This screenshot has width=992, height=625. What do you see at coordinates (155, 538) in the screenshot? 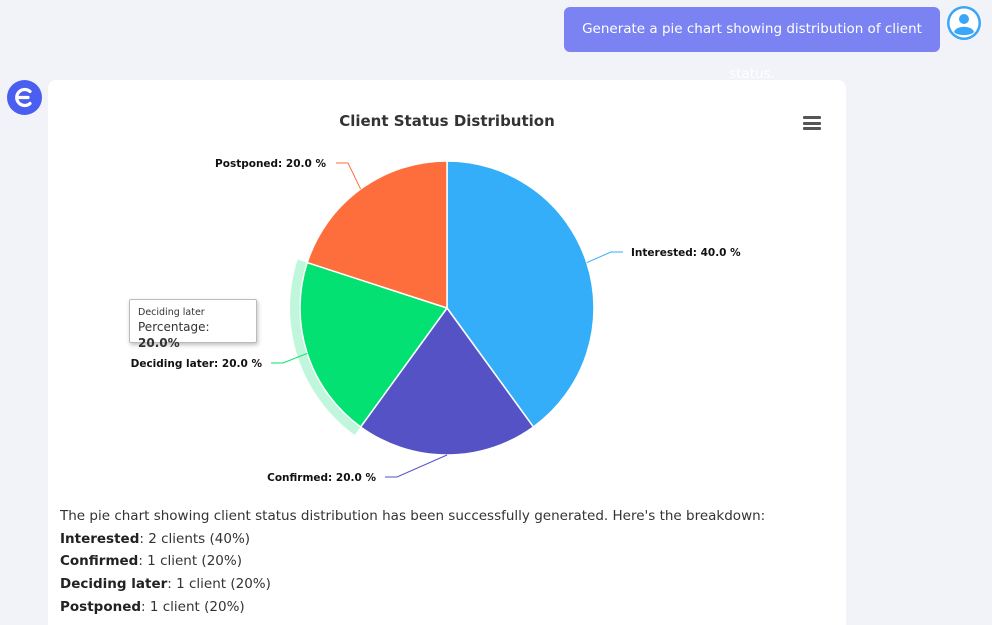
I see `summary-item: Interested: 2 clients (40%)` at bounding box center [155, 538].